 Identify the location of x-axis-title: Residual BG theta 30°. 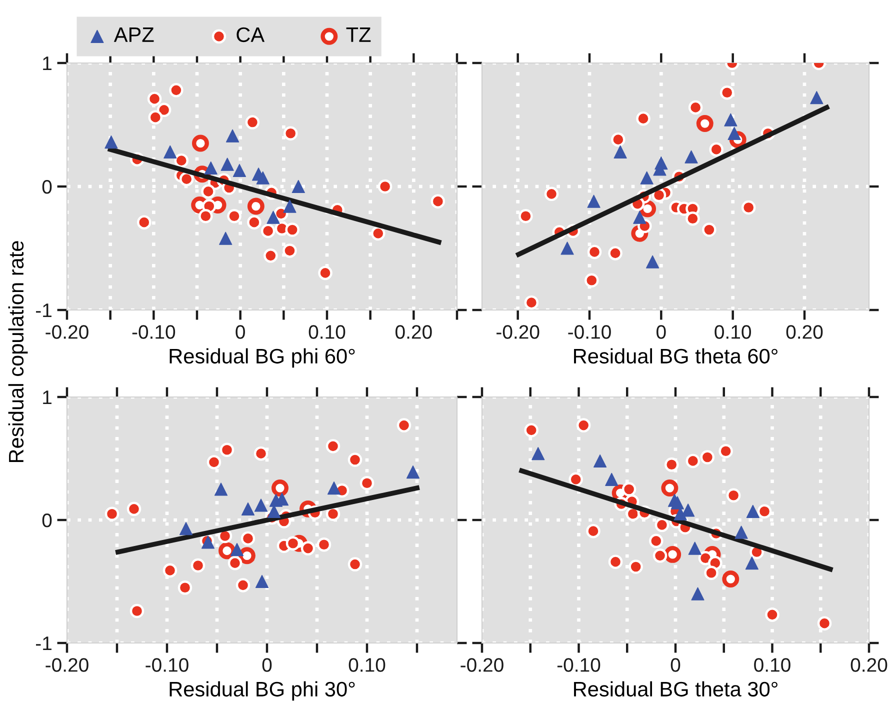
(676, 689).